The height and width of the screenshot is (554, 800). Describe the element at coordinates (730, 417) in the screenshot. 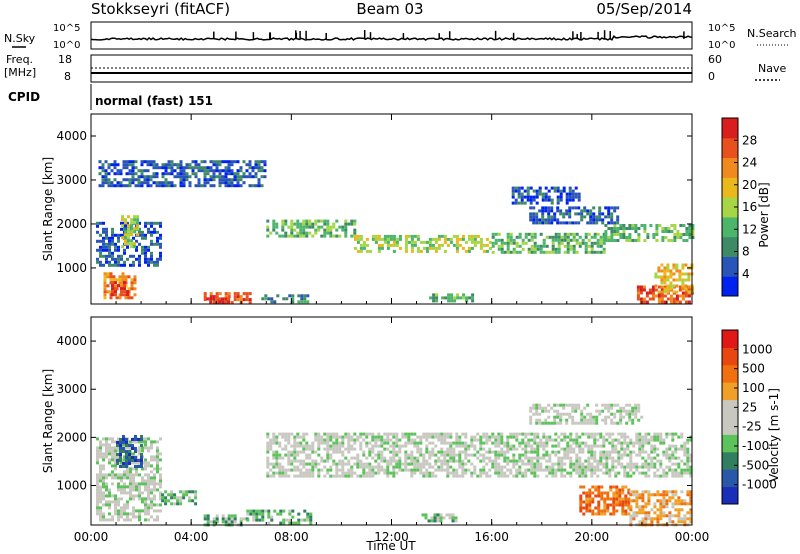

I see `colorbar-frame` at that location.